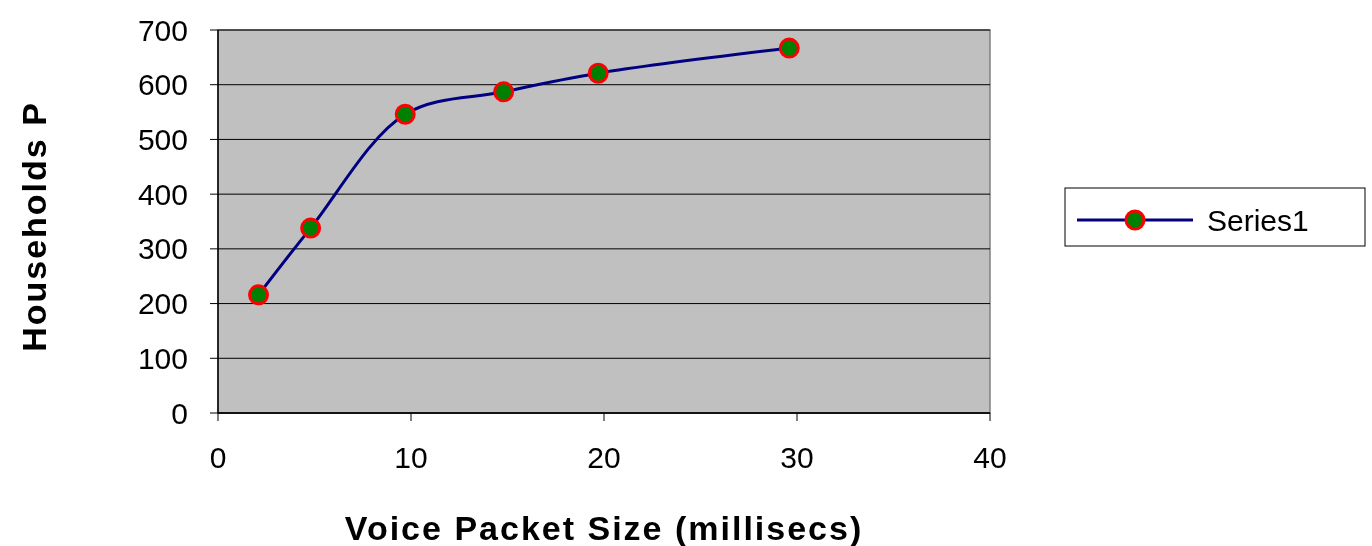 This screenshot has height=546, width=1372. I want to click on y-tick-label: 200, so click(162, 304).